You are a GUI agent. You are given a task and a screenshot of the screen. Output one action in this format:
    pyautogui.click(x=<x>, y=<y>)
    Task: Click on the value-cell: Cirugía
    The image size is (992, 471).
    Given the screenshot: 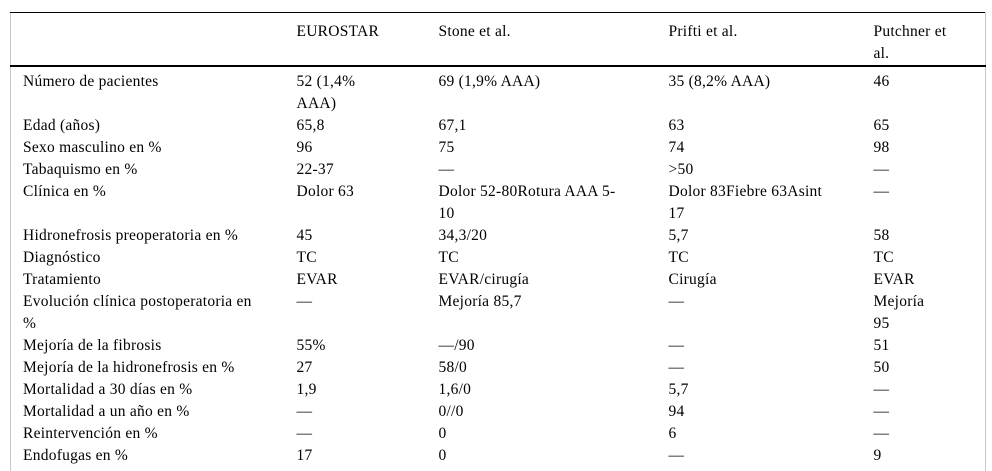 What is the action you would take?
    pyautogui.click(x=692, y=279)
    